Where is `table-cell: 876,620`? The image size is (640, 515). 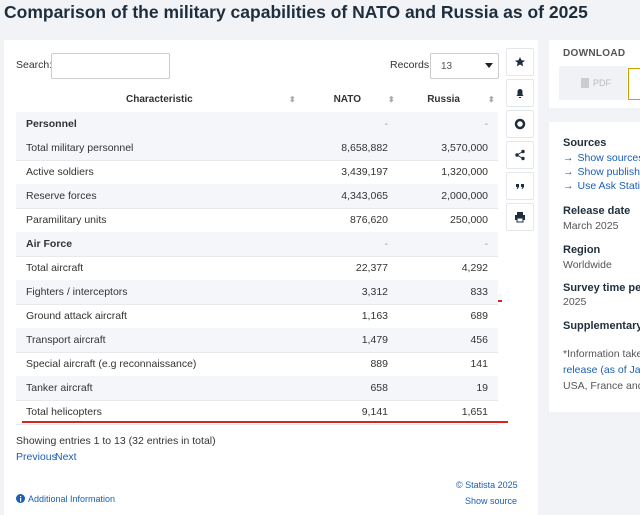
table-cell: 876,620 is located at coordinates (369, 220).